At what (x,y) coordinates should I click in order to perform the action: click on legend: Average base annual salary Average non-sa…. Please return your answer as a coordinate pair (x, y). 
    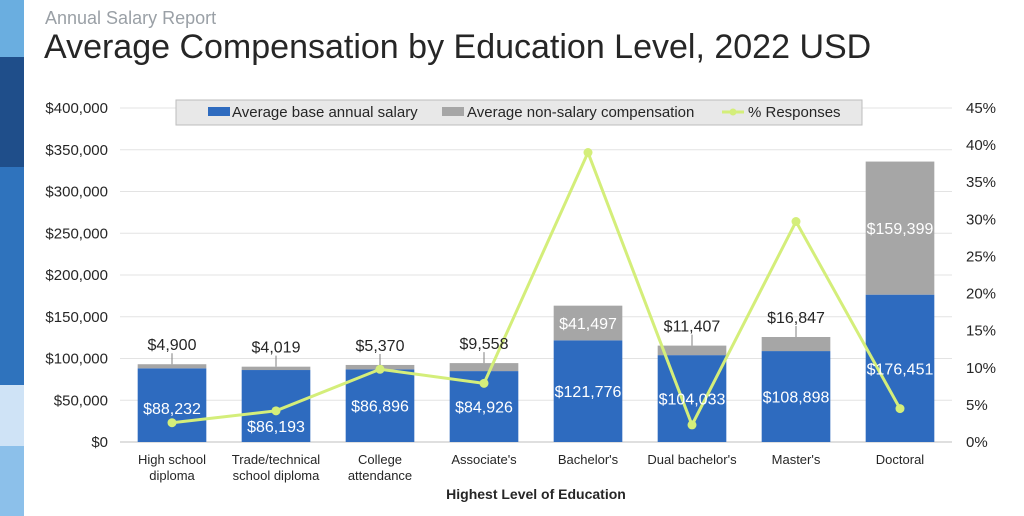
    Looking at the image, I should click on (519, 112).